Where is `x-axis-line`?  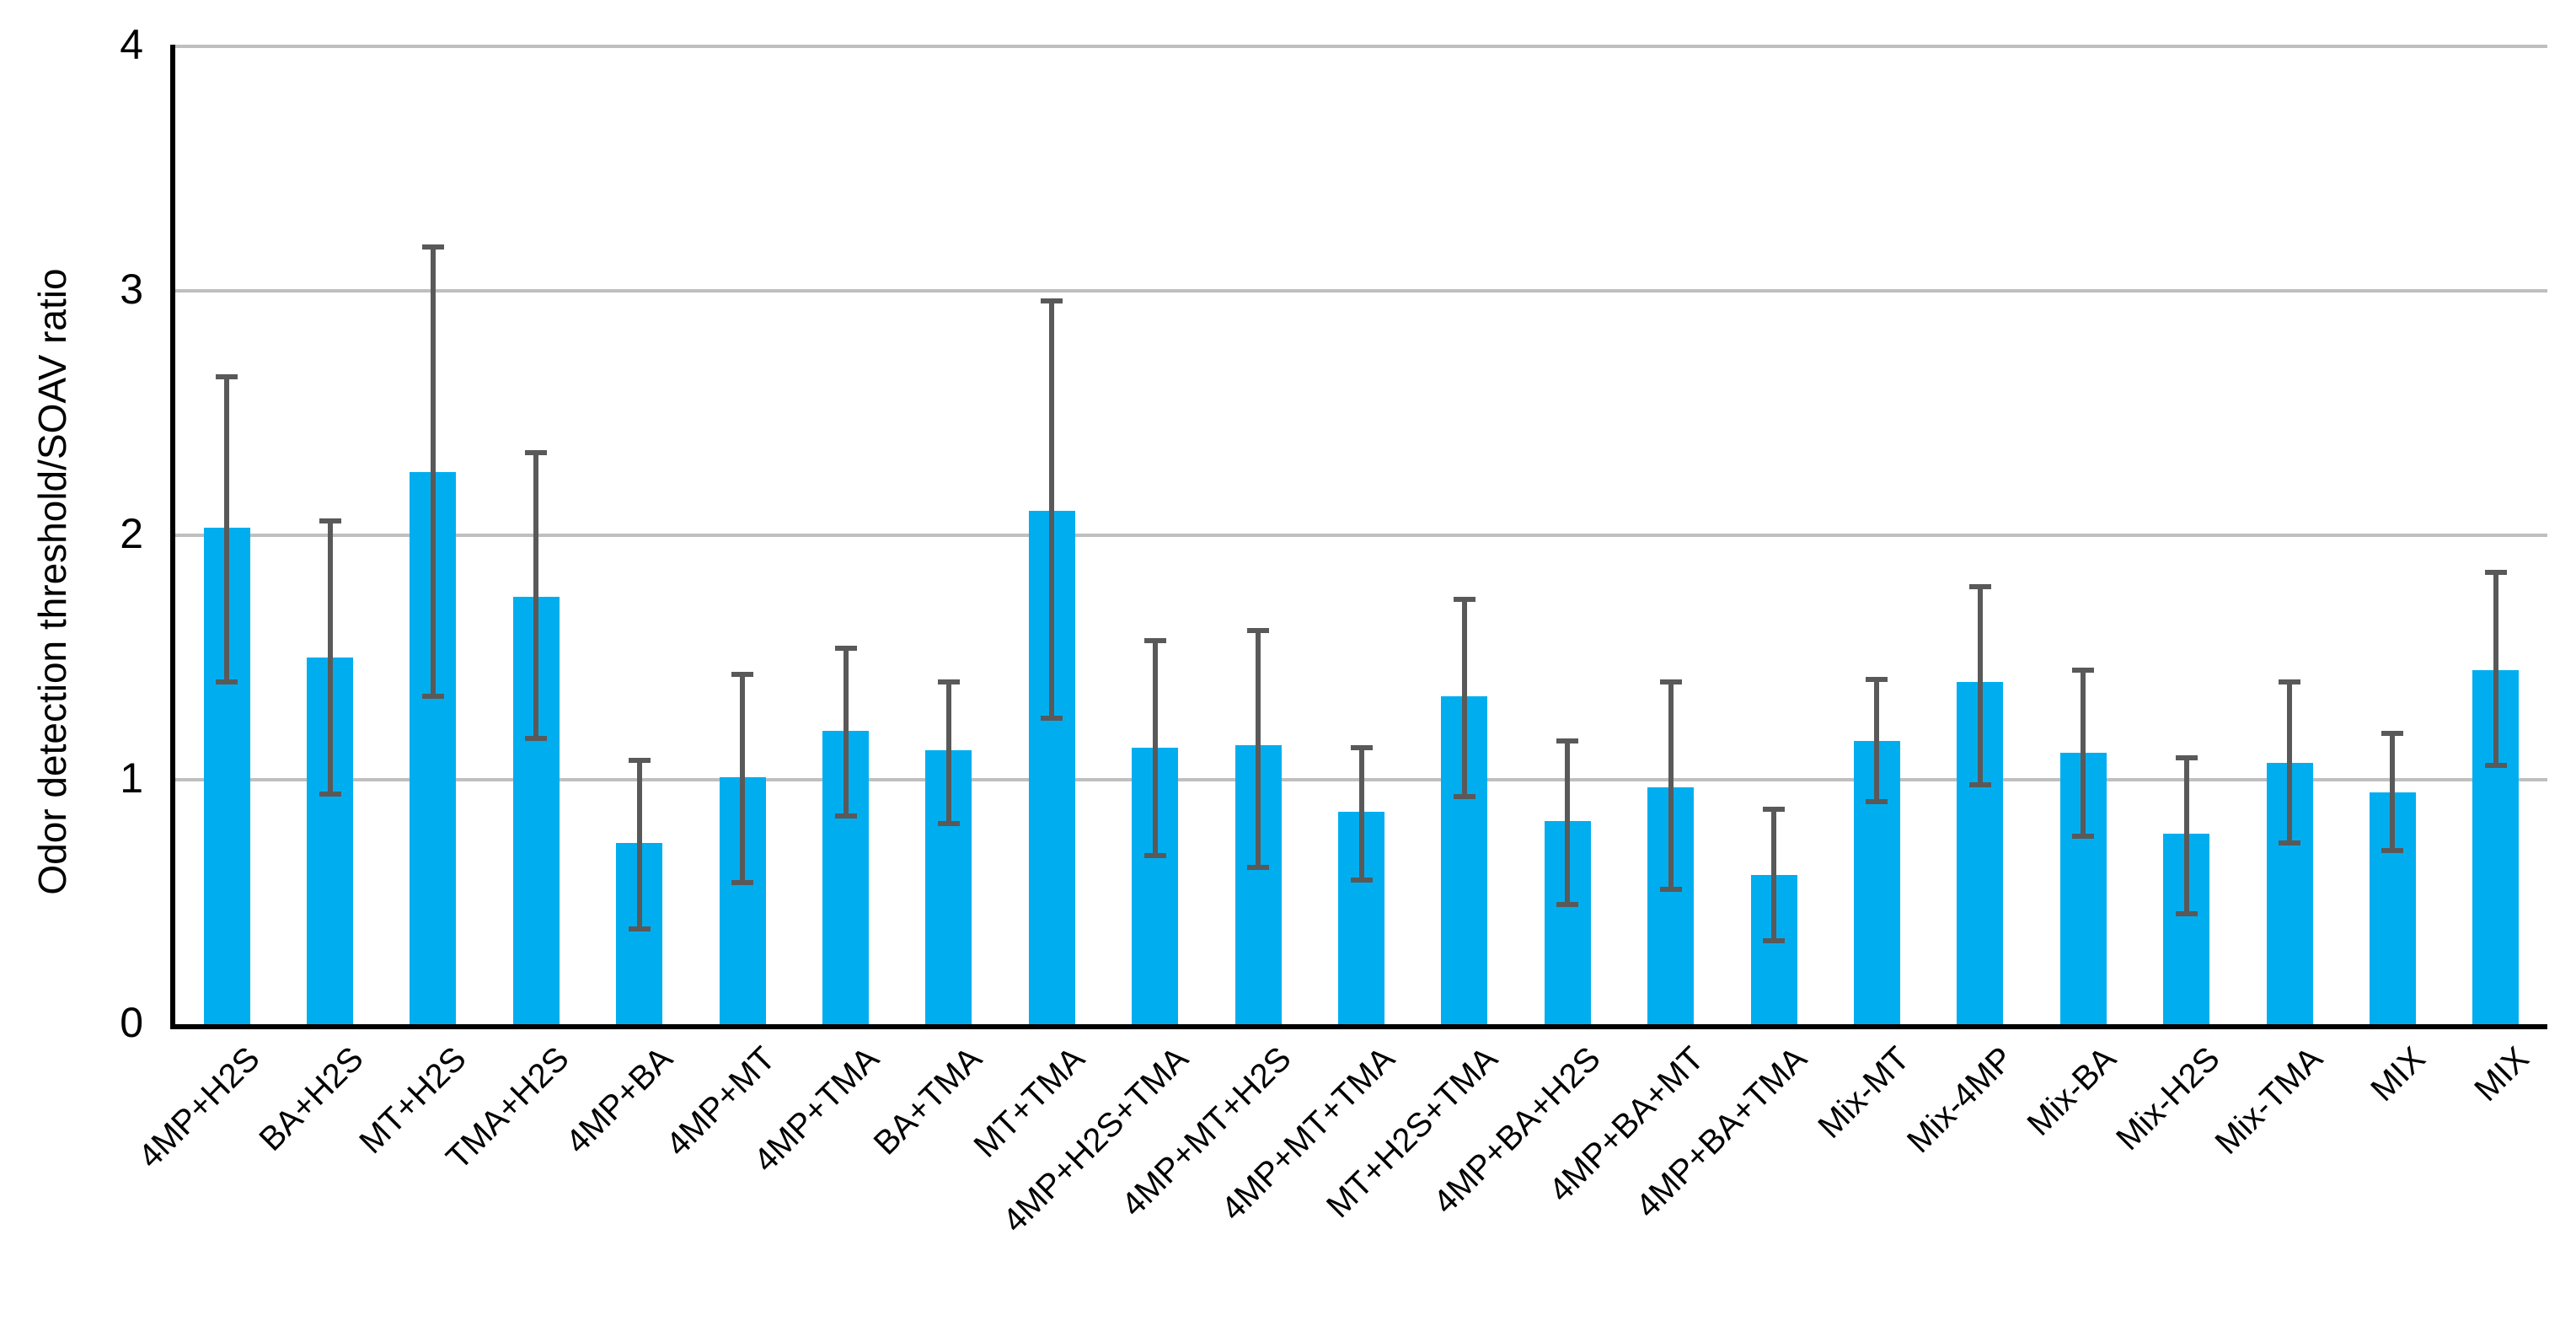 x-axis-line is located at coordinates (1358, 1026).